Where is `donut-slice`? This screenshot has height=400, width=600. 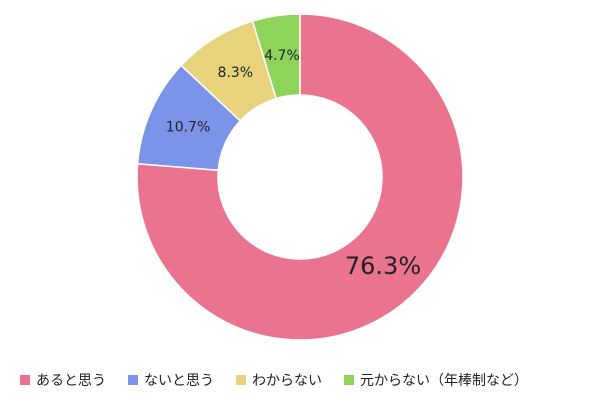
donut-slice is located at coordinates (276, 56).